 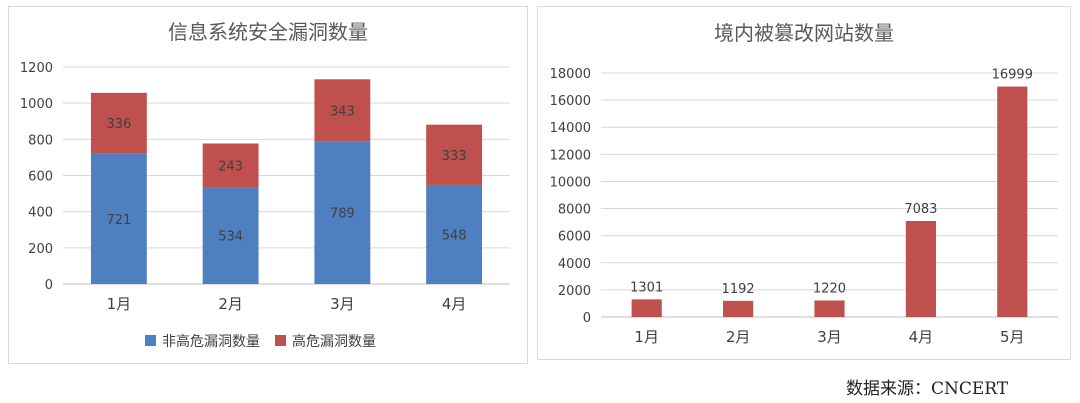 What do you see at coordinates (574, 237) in the screenshot?
I see `y-tick-label: 6000` at bounding box center [574, 237].